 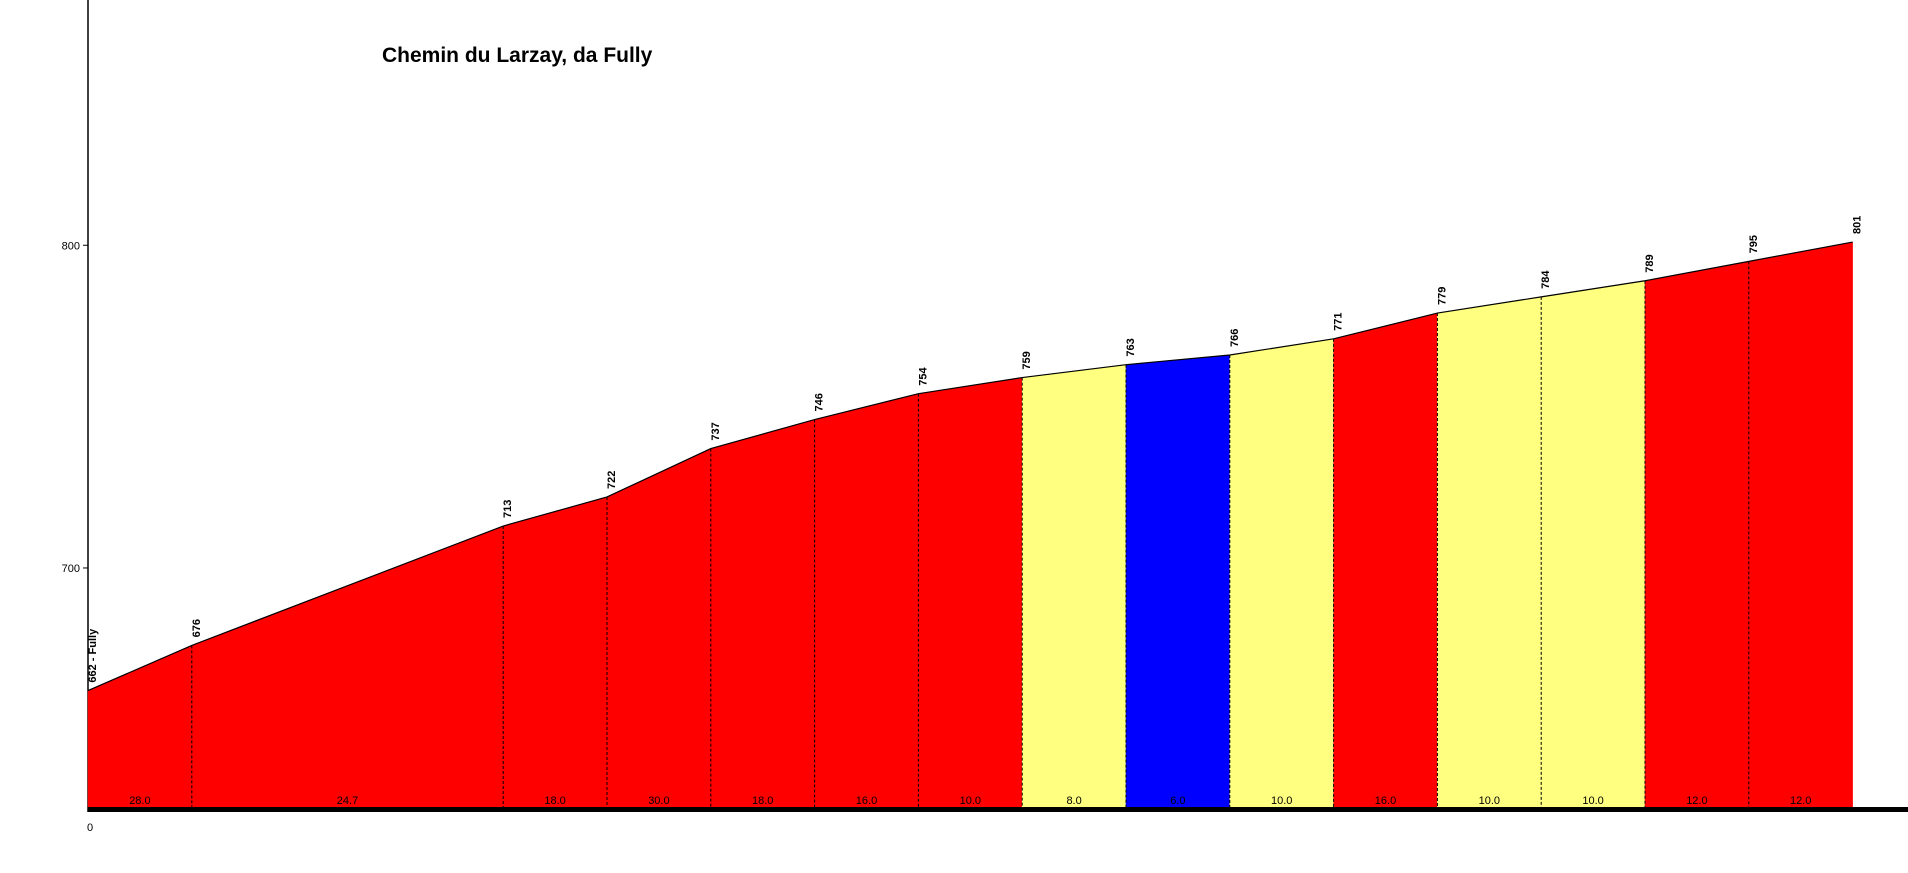 I want to click on elevation-label: 722, so click(x=612, y=480).